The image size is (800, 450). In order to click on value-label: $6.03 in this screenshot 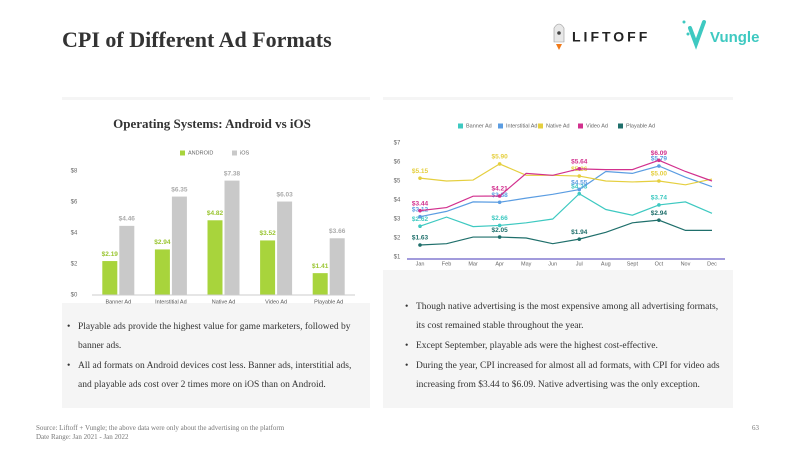, I will do `click(284, 194)`.